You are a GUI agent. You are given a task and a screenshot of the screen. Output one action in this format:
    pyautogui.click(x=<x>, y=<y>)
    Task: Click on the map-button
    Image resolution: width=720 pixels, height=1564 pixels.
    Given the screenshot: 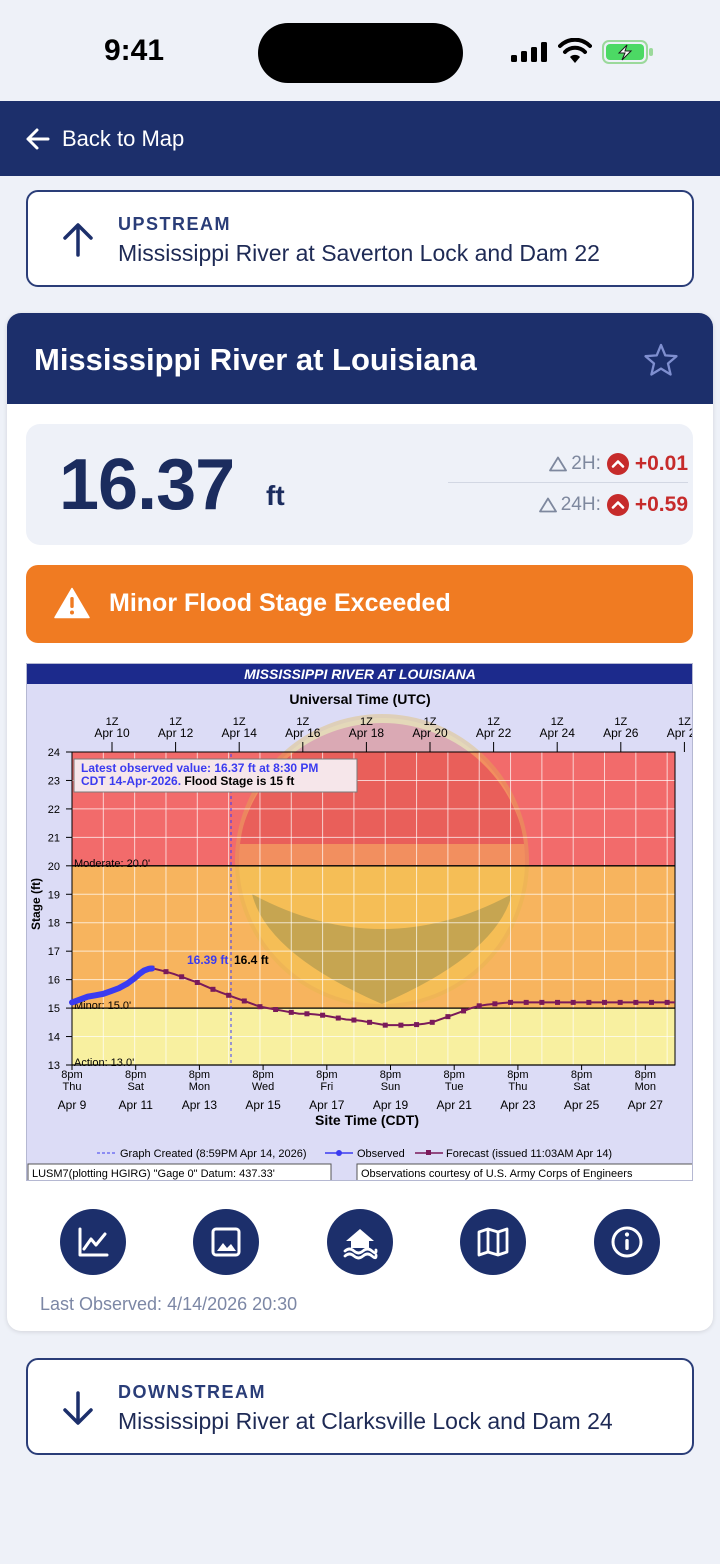 What is the action you would take?
    pyautogui.click(x=493, y=1242)
    